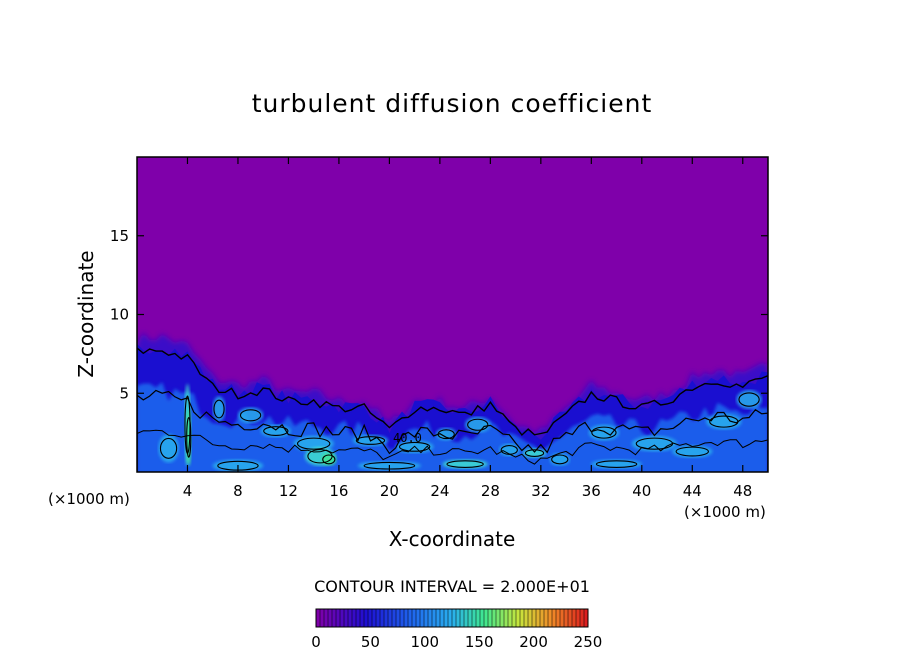 The height and width of the screenshot is (654, 904). Describe the element at coordinates (119, 315) in the screenshot. I see `y-tick-label: 10` at that location.